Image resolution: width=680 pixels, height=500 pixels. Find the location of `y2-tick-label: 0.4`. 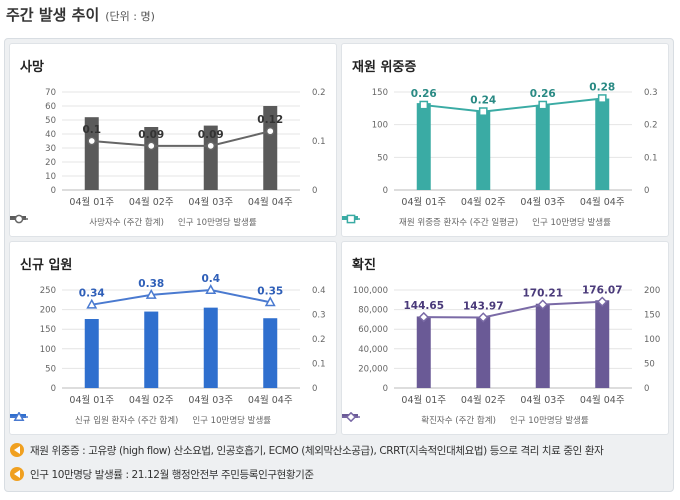

y2-tick-label: 0.4 is located at coordinates (319, 291).